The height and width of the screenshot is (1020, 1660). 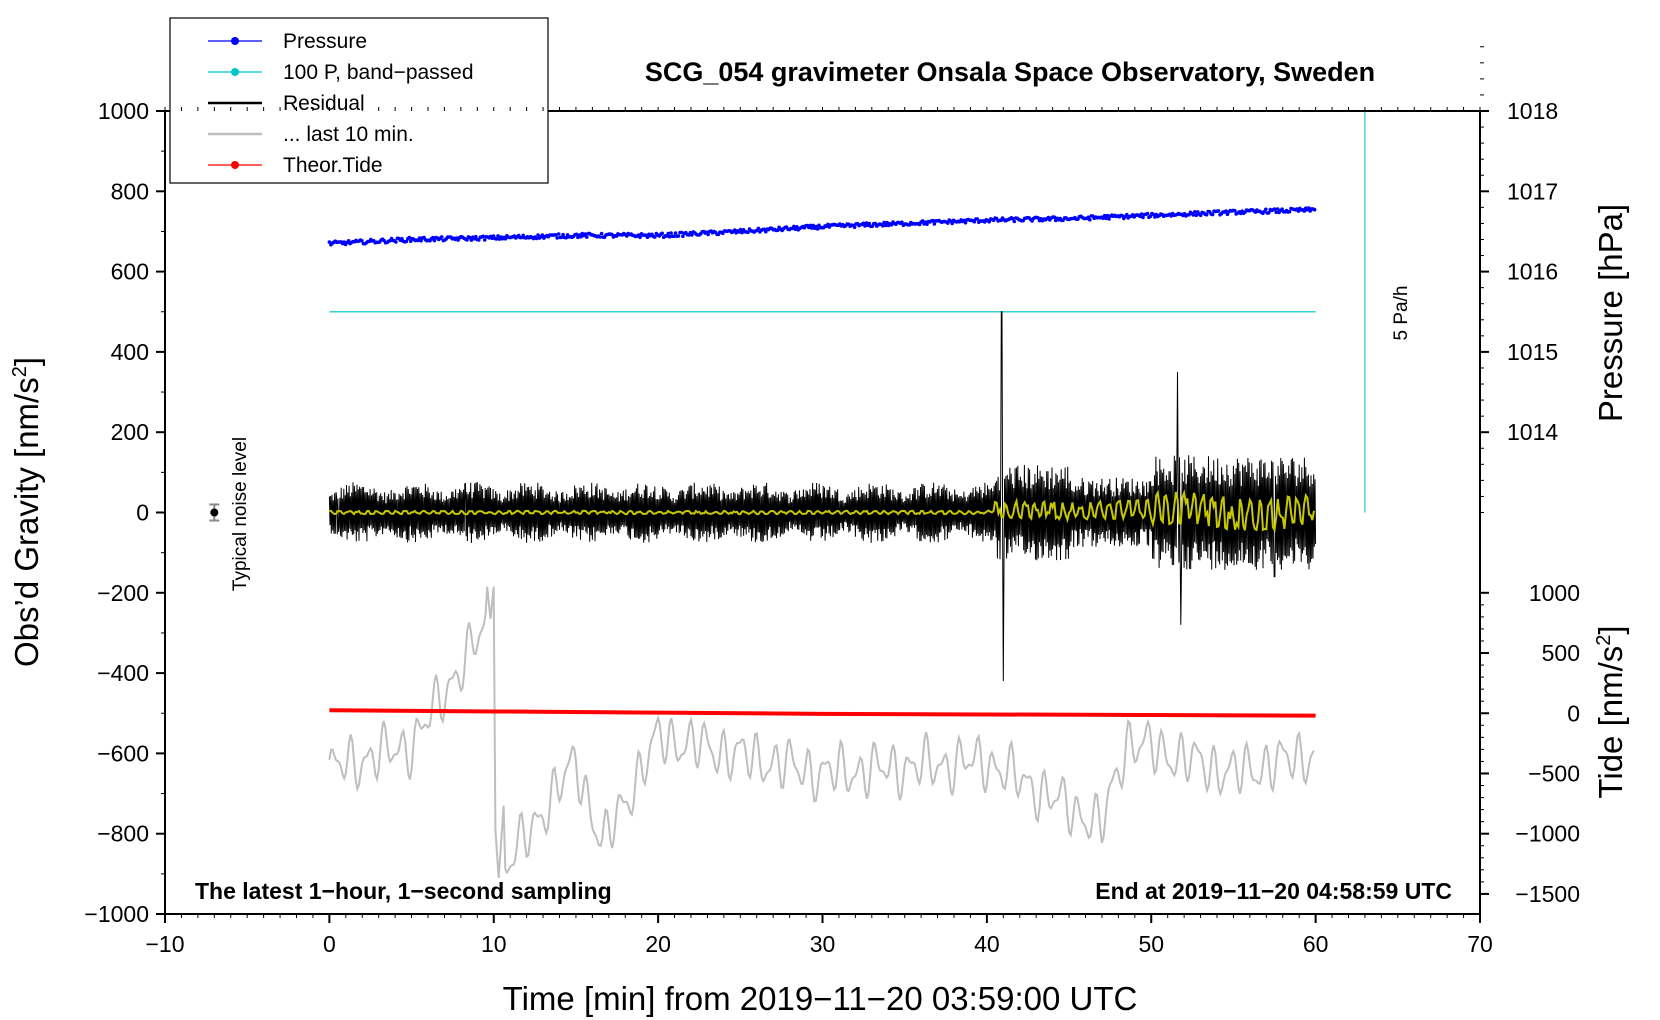 I want to click on legend-box, so click(x=359, y=100).